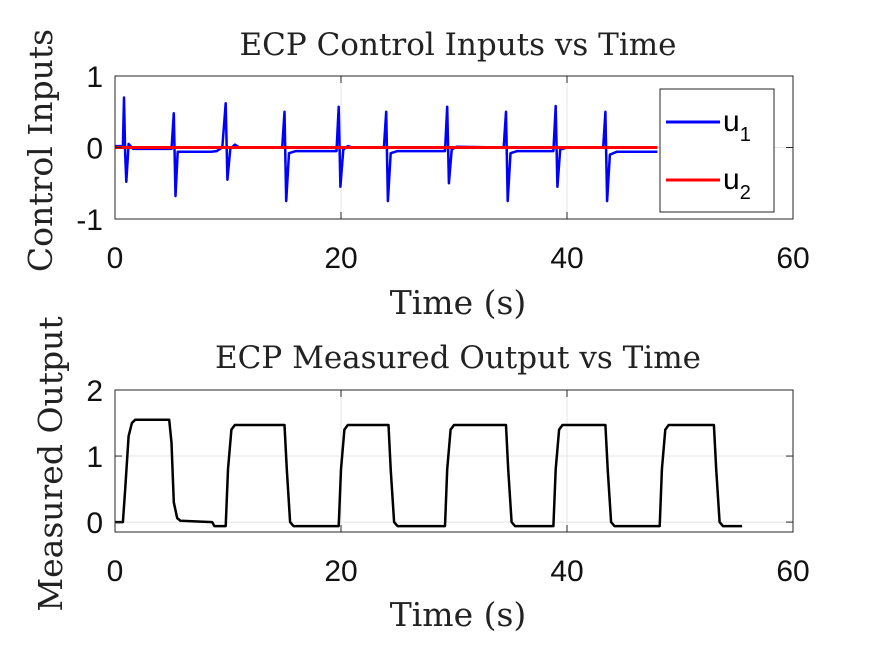 Image resolution: width=875 pixels, height=656 pixels. Describe the element at coordinates (429, 473) in the screenshot. I see `series-line-measured-output` at that location.